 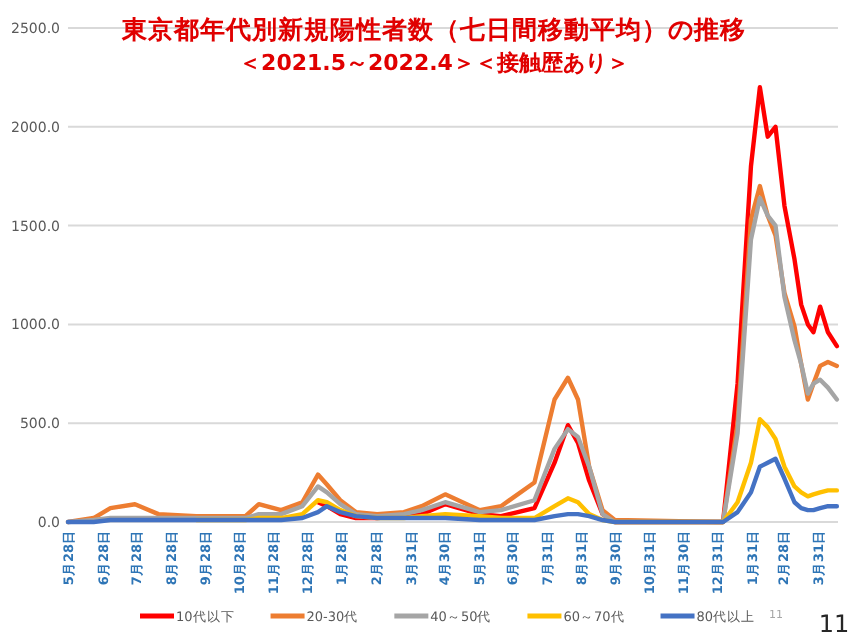 What do you see at coordinates (834, 624) in the screenshot?
I see `text: 11` at bounding box center [834, 624].